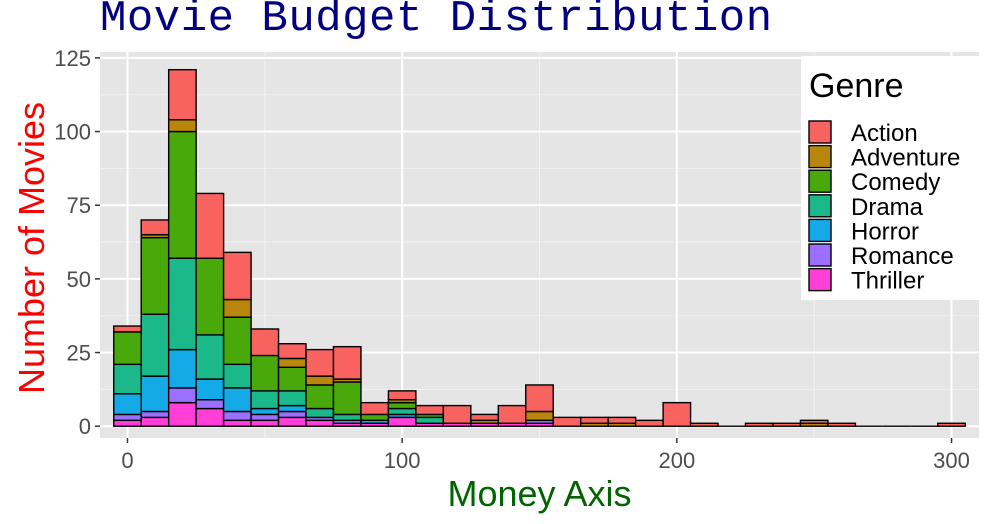 This screenshot has height=524, width=987. What do you see at coordinates (895, 182) in the screenshot?
I see `legend-label-comedy: Comedy` at bounding box center [895, 182].